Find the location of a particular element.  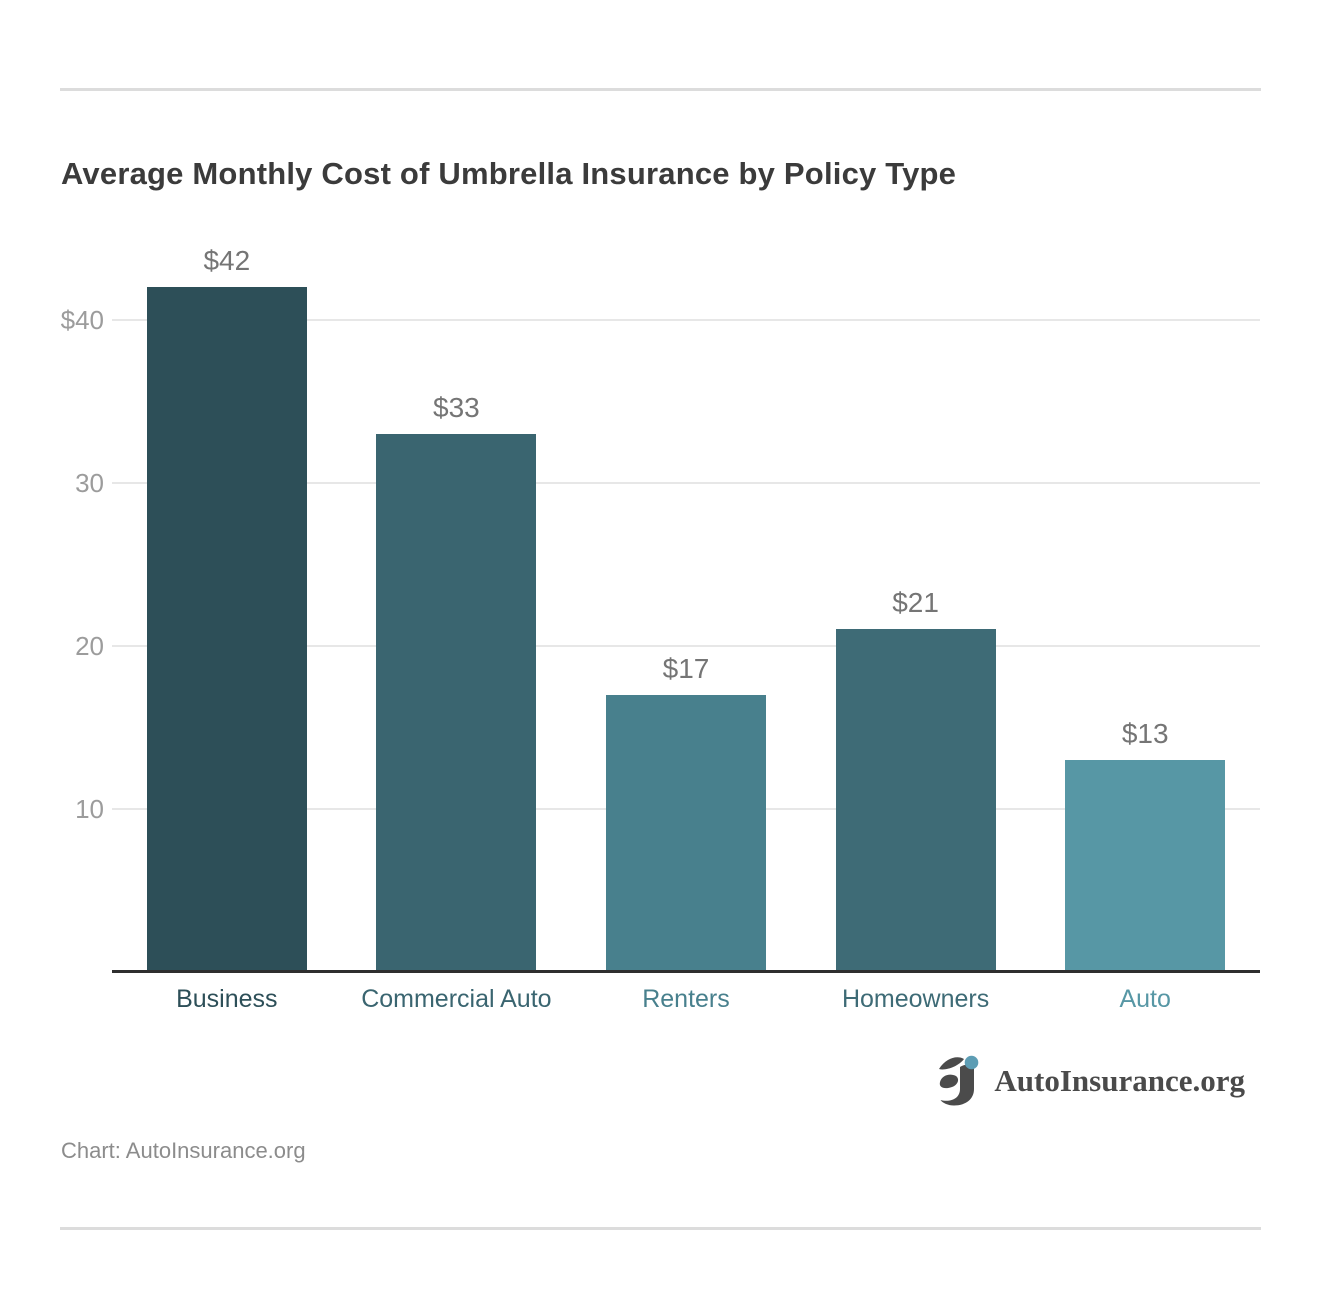

bar-homeowners is located at coordinates (915, 800).